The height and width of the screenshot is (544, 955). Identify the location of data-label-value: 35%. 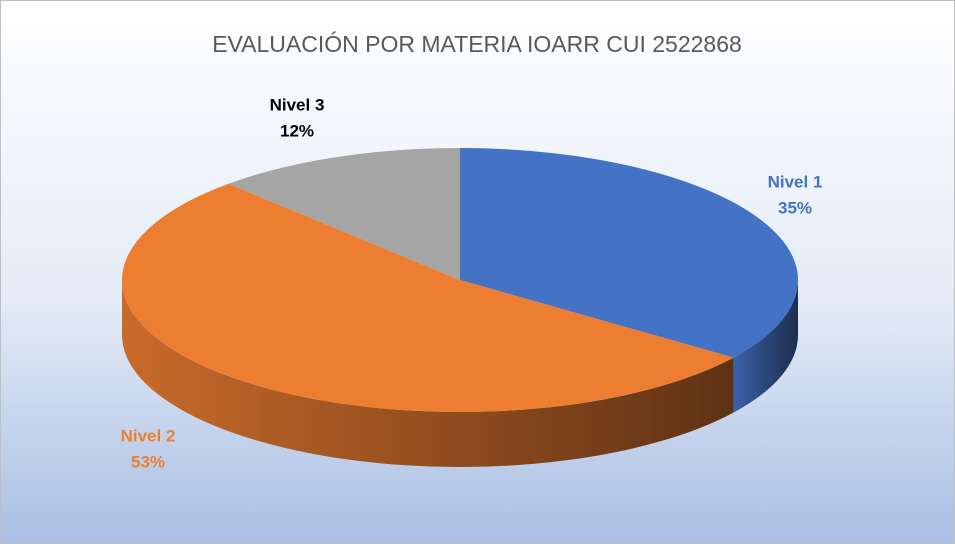
(795, 207).